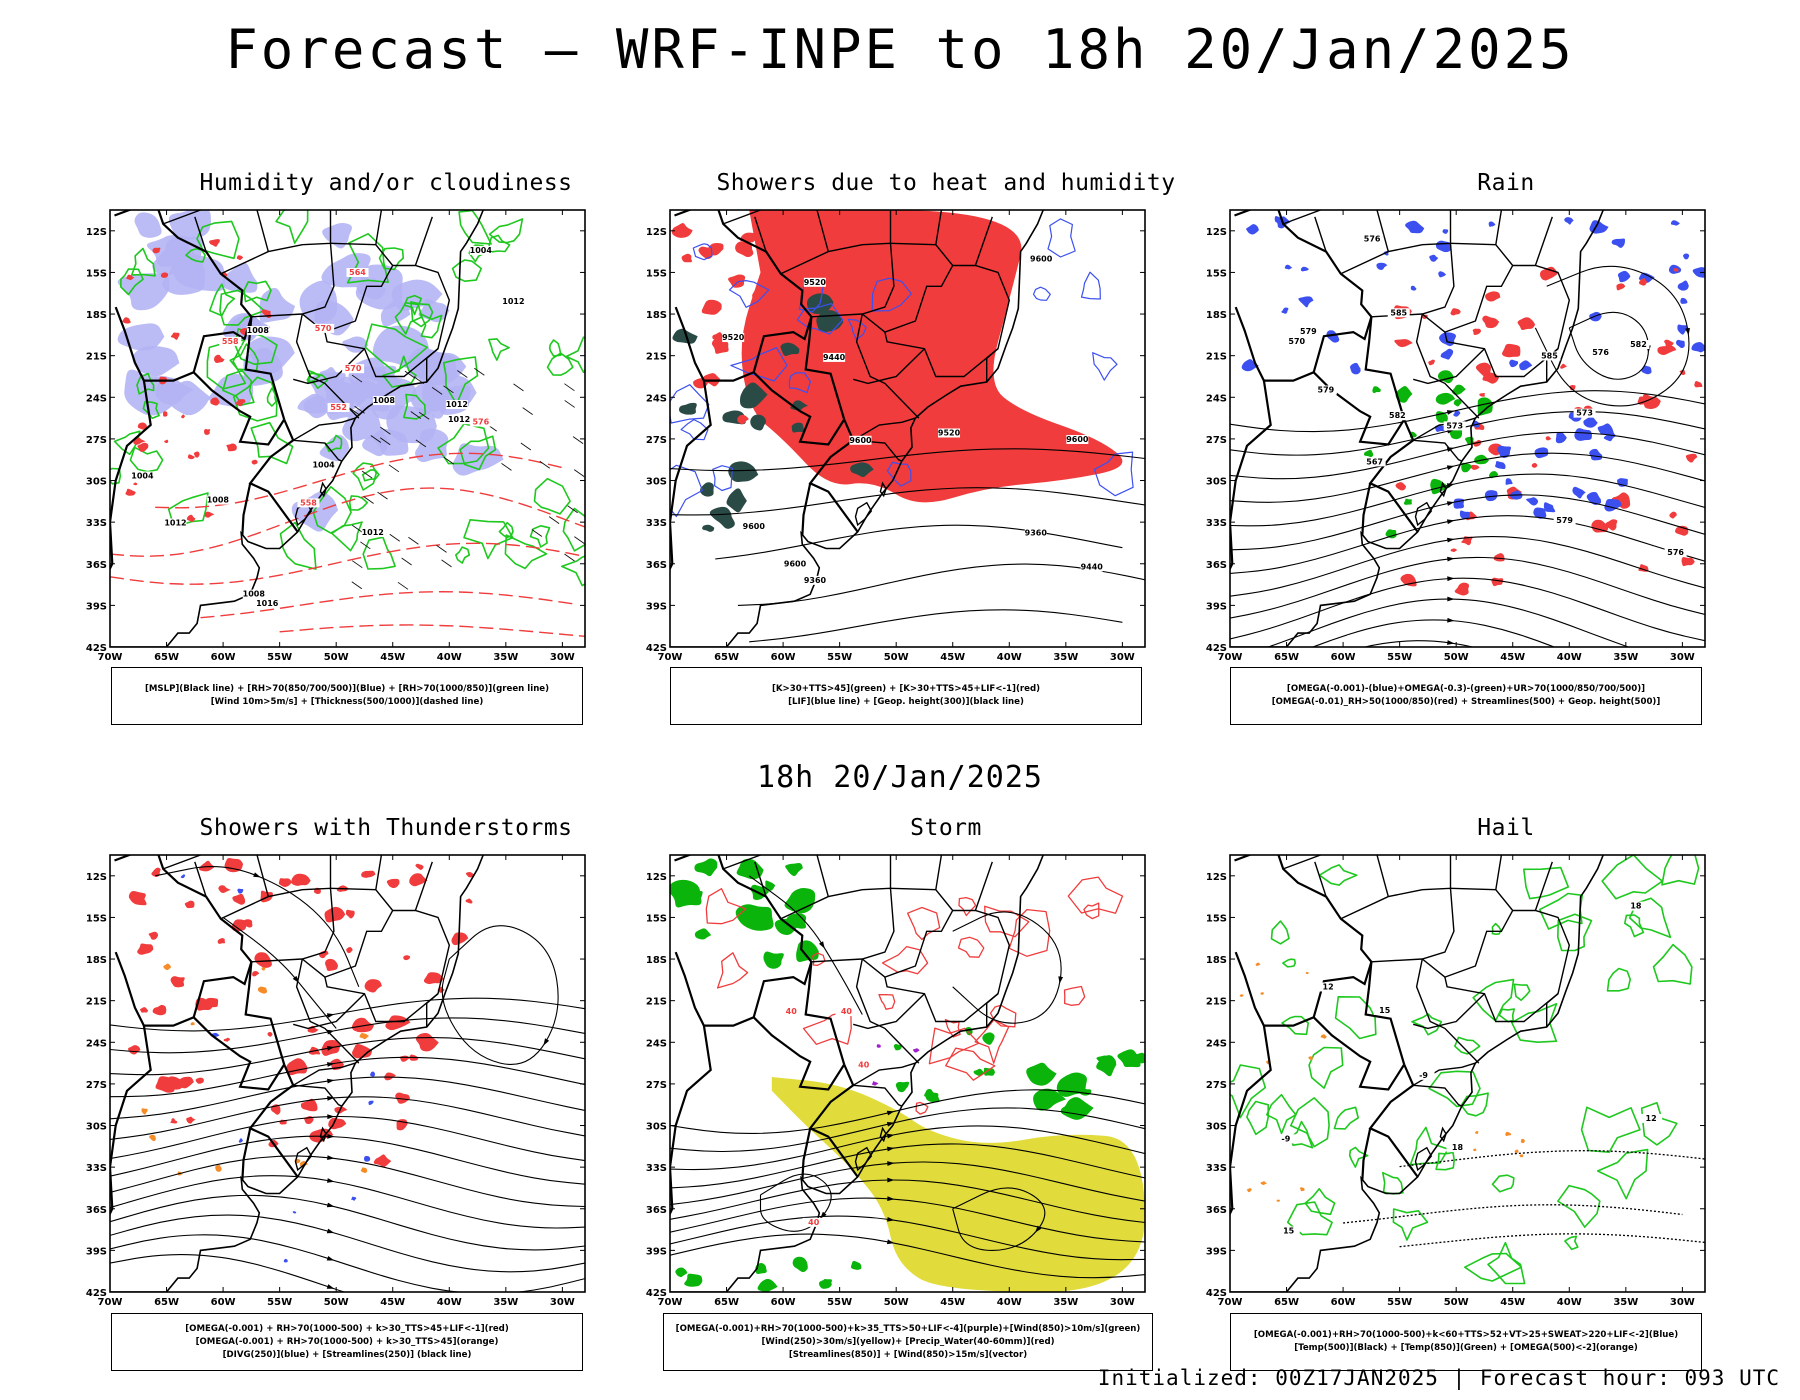  What do you see at coordinates (1636, 906) in the screenshot?
I see `contour-label: 18` at bounding box center [1636, 906].